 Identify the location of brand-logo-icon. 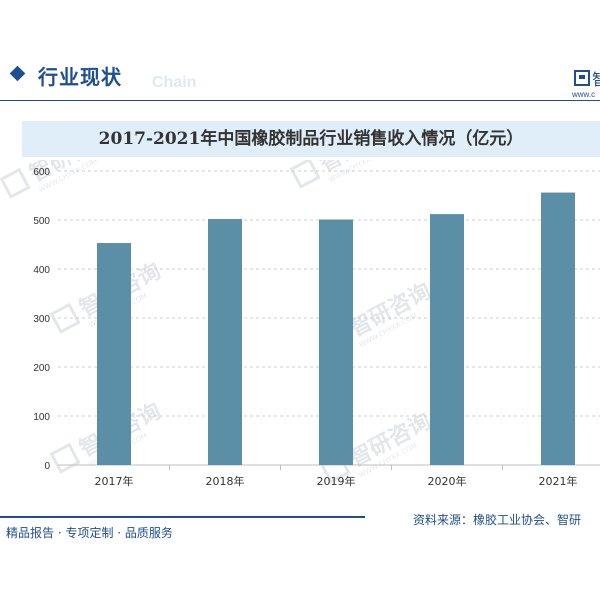
(582, 78).